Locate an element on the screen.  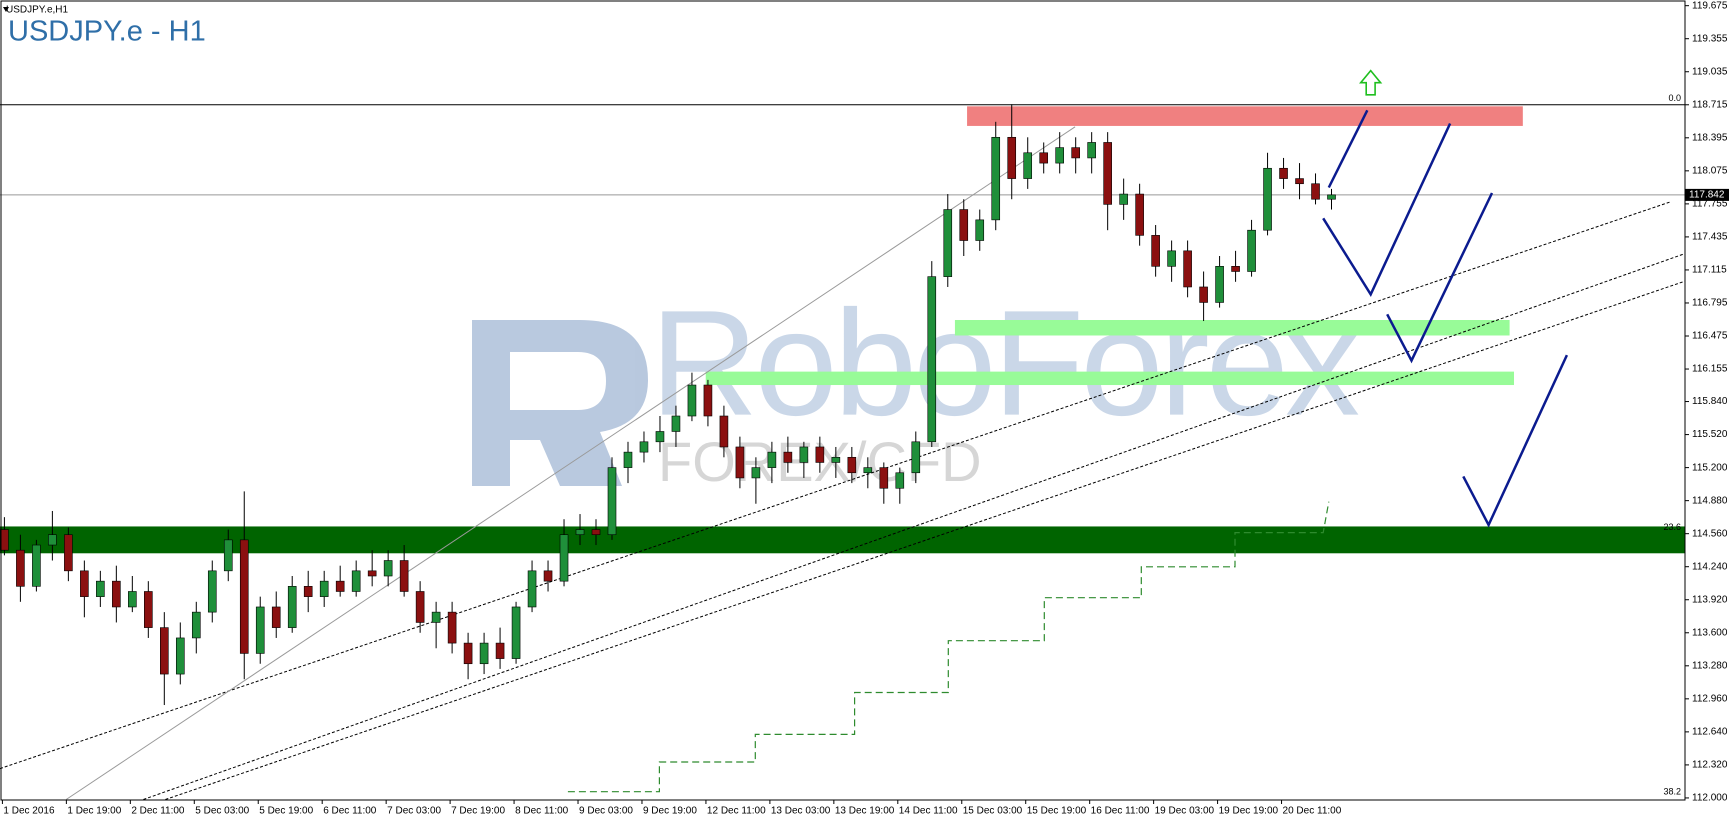
y-tick-label: 117.435 is located at coordinates (1710, 237).